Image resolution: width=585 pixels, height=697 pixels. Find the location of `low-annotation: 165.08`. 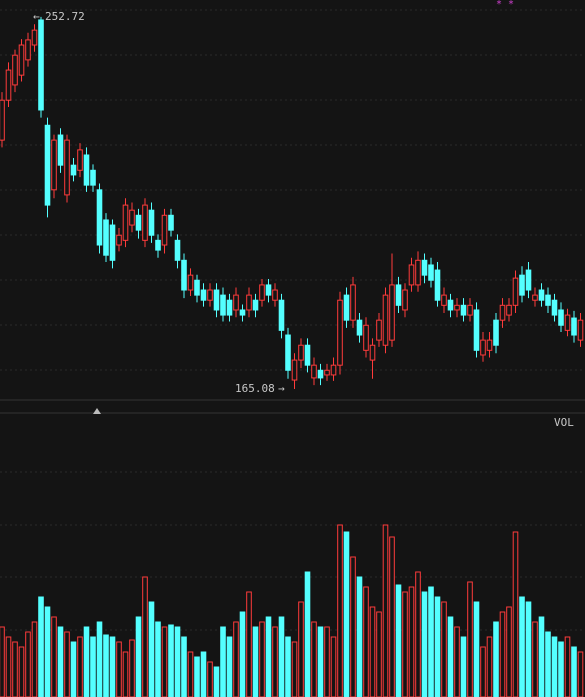

low-annotation: 165.08 is located at coordinates (255, 388).